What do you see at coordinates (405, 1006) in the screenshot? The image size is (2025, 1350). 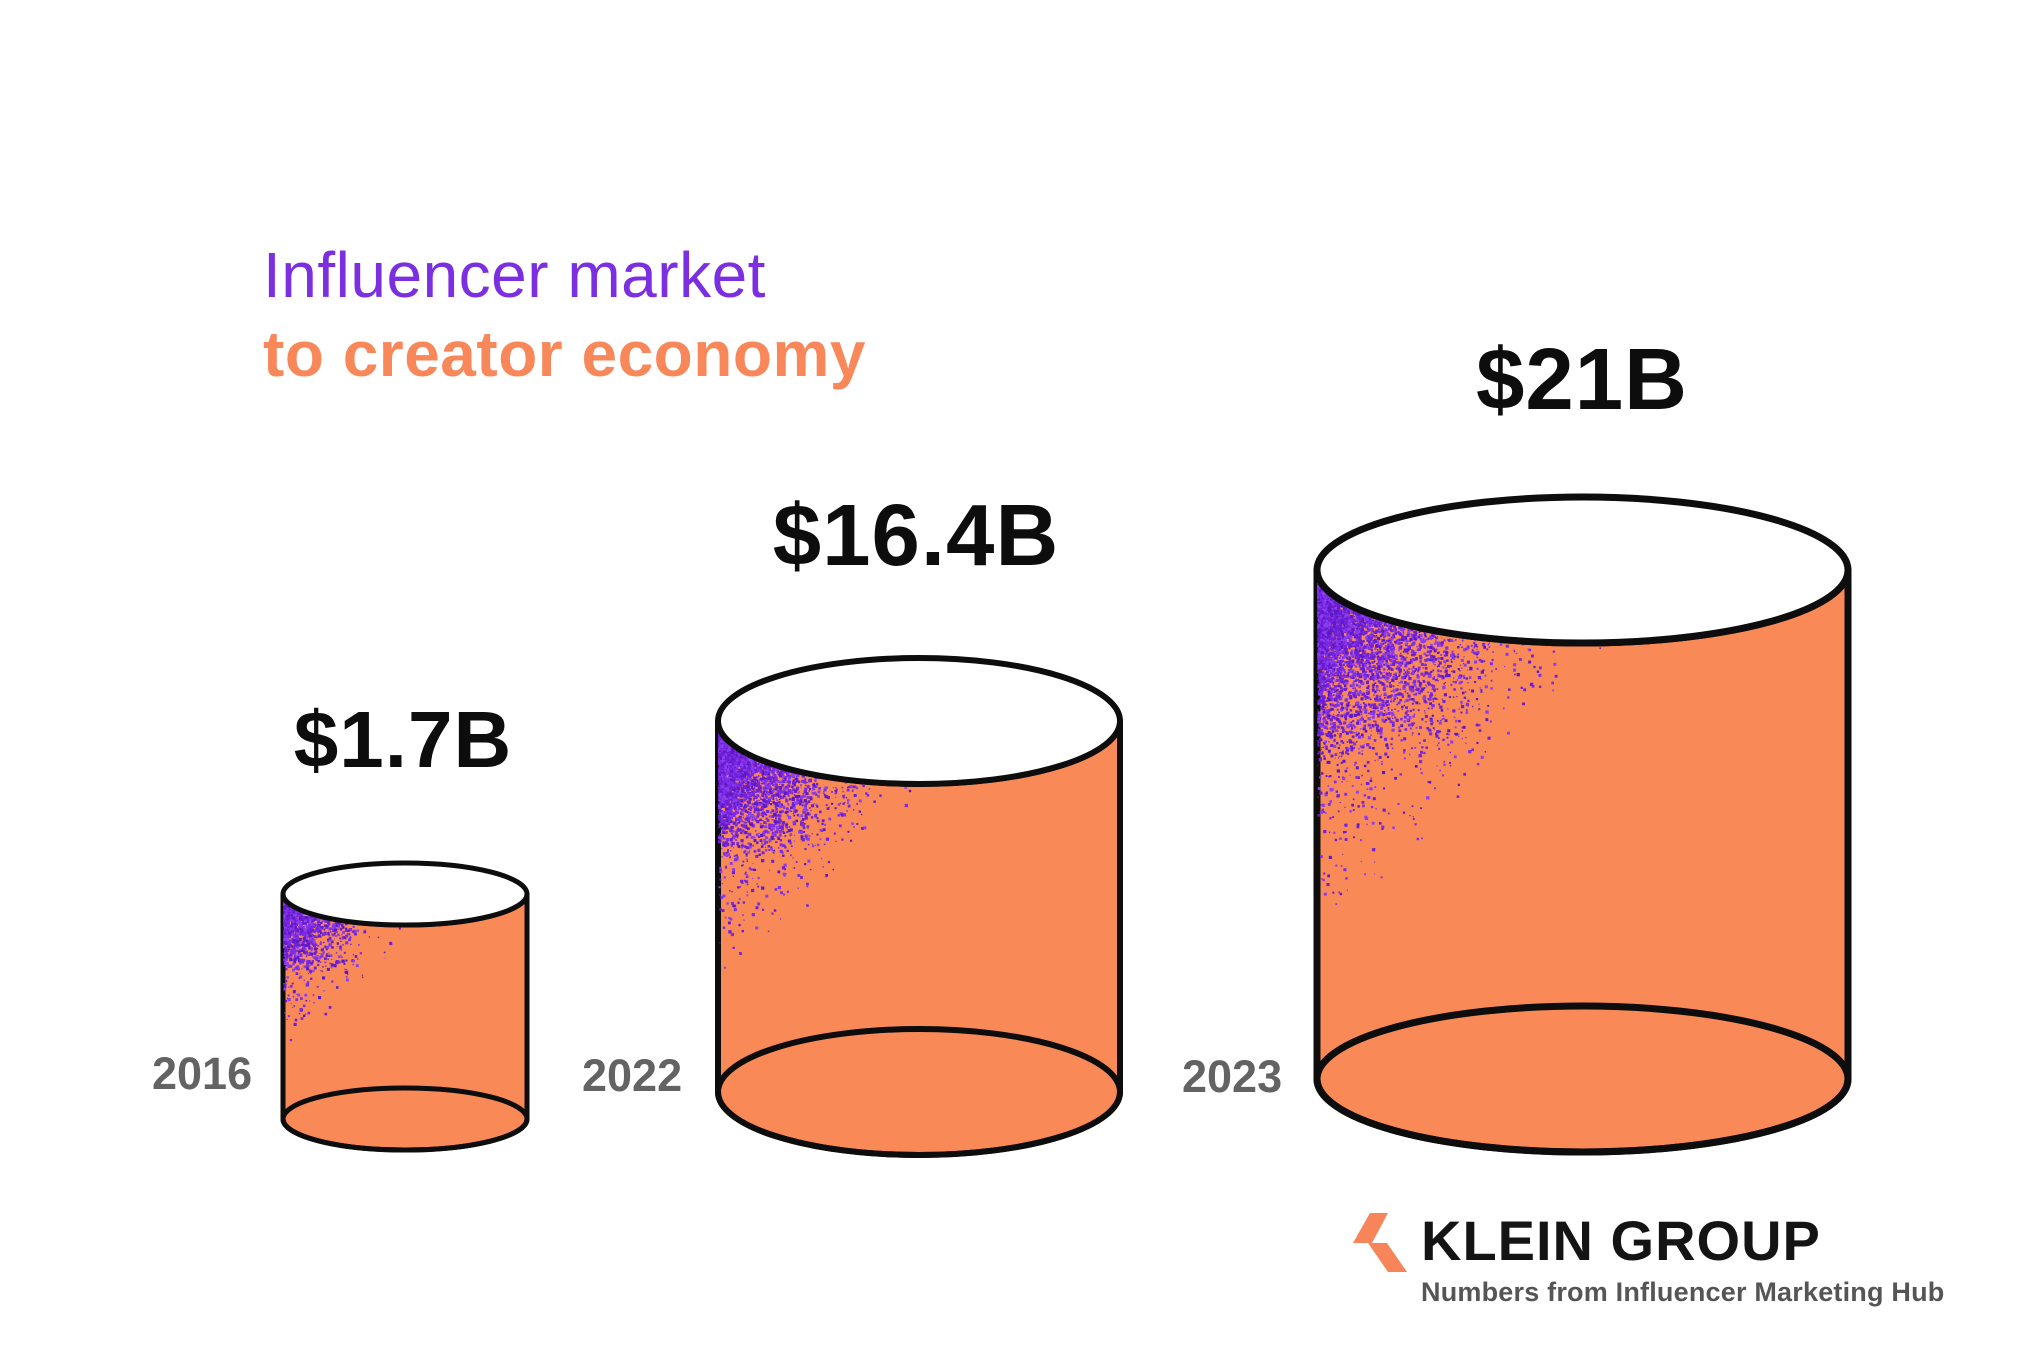 I see `cylinder-2016` at bounding box center [405, 1006].